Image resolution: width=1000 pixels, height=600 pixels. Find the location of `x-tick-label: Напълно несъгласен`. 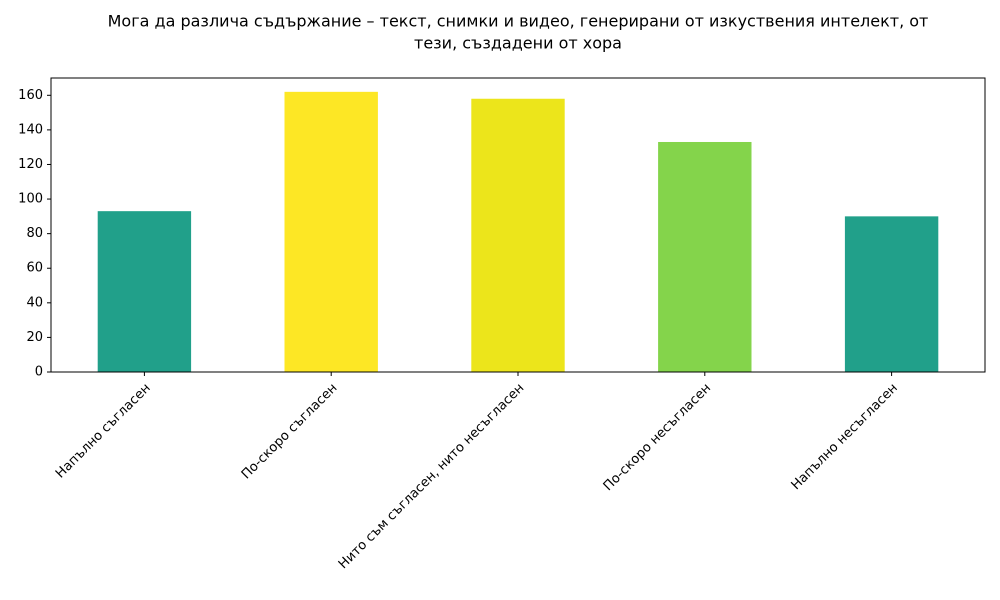

x-tick-label: Напълно несъгласен is located at coordinates (845, 437).